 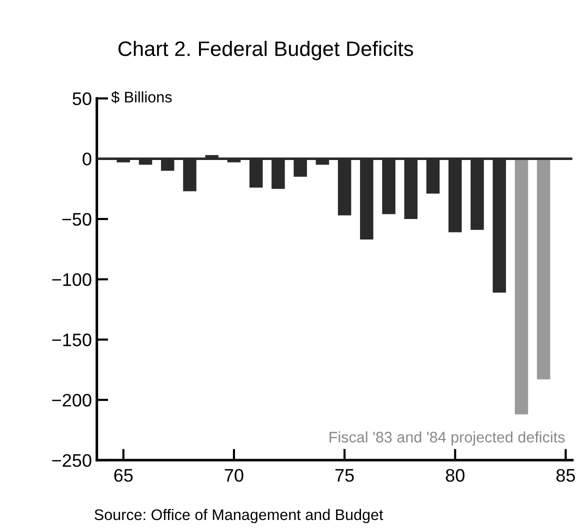 I want to click on y-axis-title: $ Billions, so click(x=141, y=97).